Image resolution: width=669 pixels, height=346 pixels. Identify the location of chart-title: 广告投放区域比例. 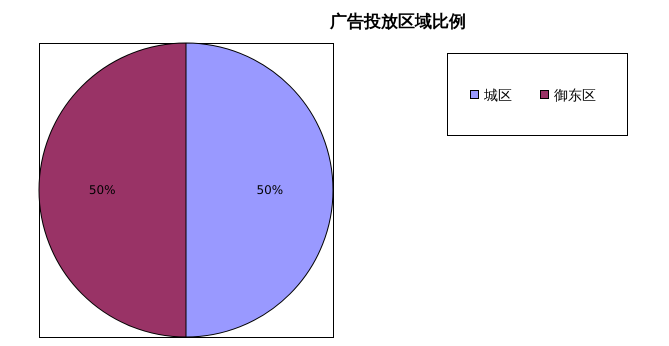
(397, 22).